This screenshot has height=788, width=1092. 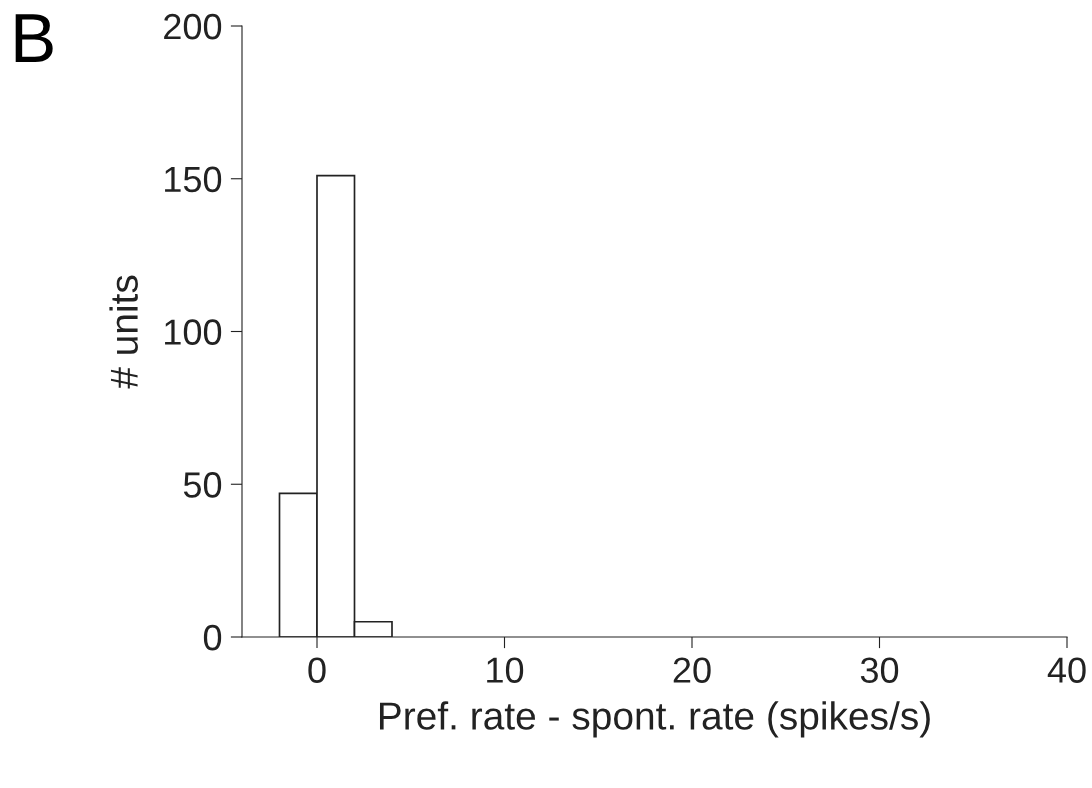 What do you see at coordinates (34, 38) in the screenshot?
I see `chart-title: B` at bounding box center [34, 38].